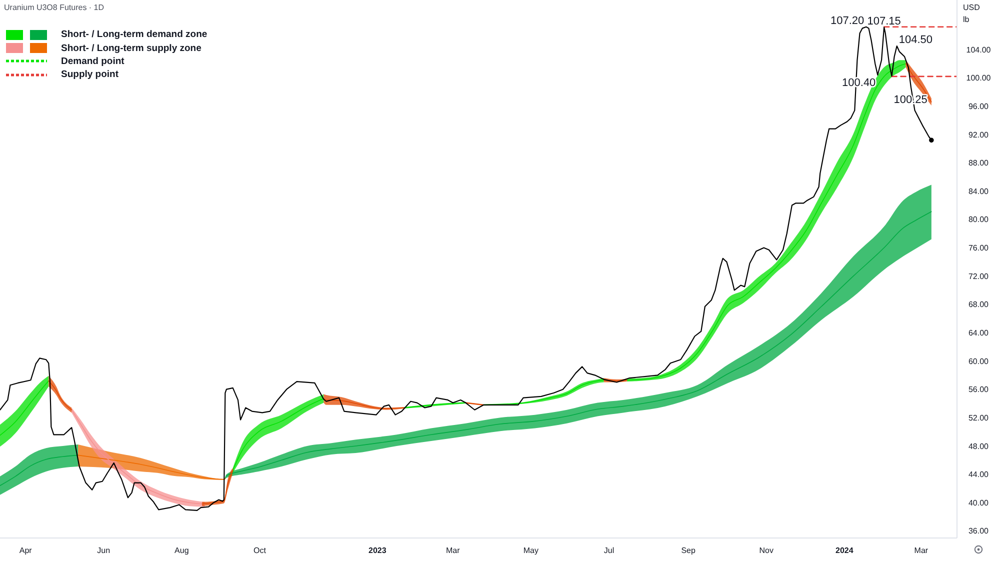 The width and height of the screenshot is (1000, 562). Describe the element at coordinates (25, 550) in the screenshot. I see `x-tick-label: Apr` at that location.